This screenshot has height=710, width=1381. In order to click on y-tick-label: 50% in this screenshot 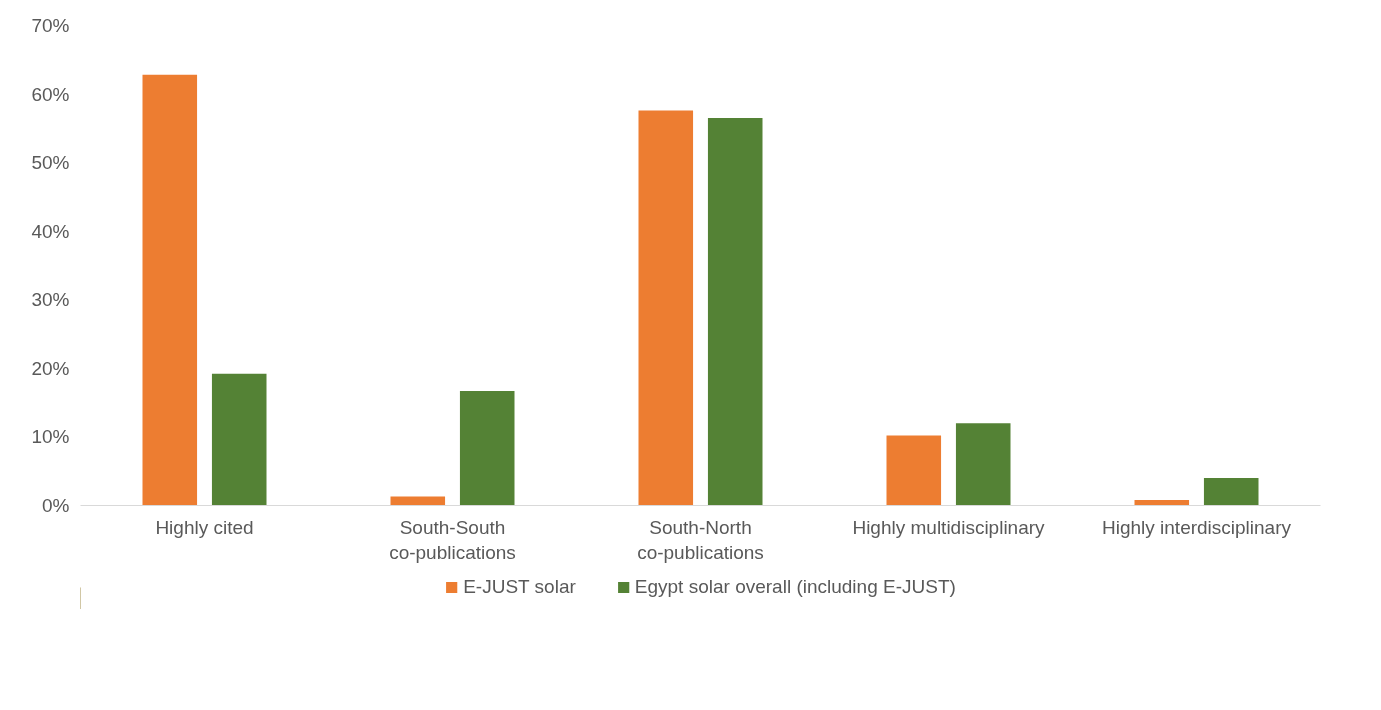, I will do `click(50, 163)`.